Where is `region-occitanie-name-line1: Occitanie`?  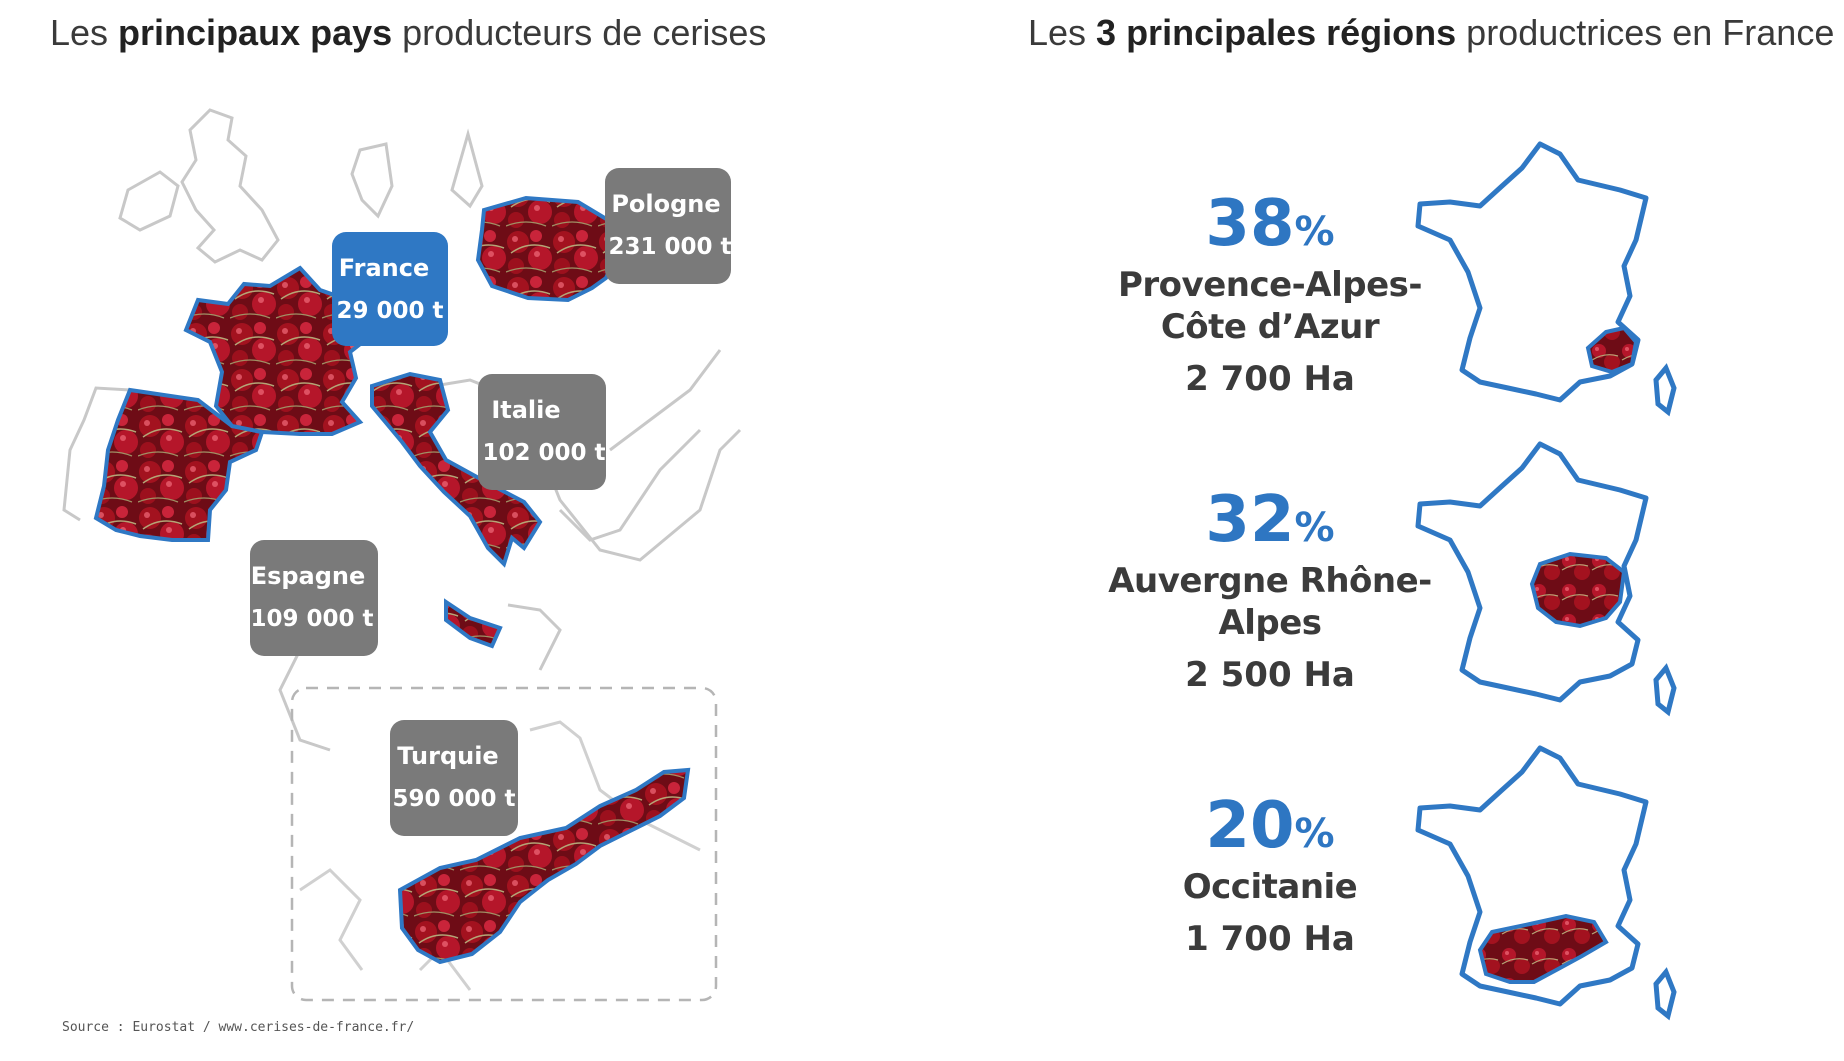 region-occitanie-name-line1: Occitanie is located at coordinates (1270, 887).